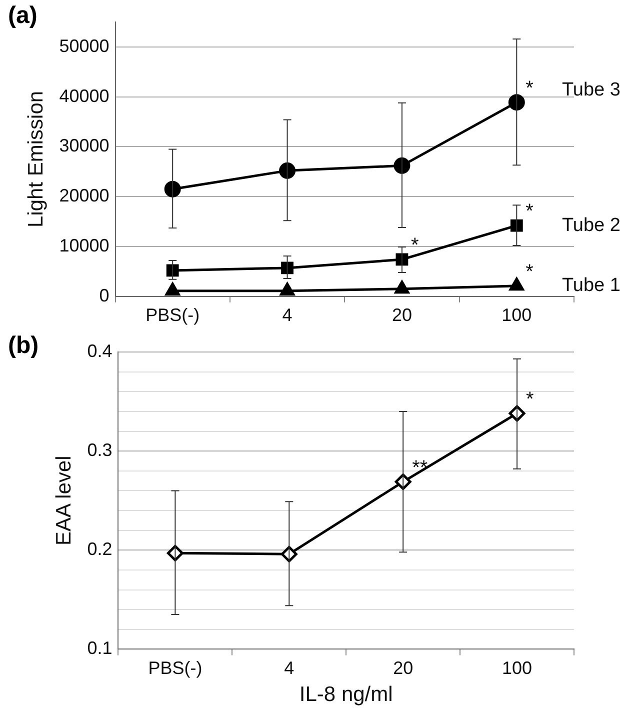 The image size is (644, 713). What do you see at coordinates (99, 549) in the screenshot?
I see `y-tick-label: 0.2` at bounding box center [99, 549].